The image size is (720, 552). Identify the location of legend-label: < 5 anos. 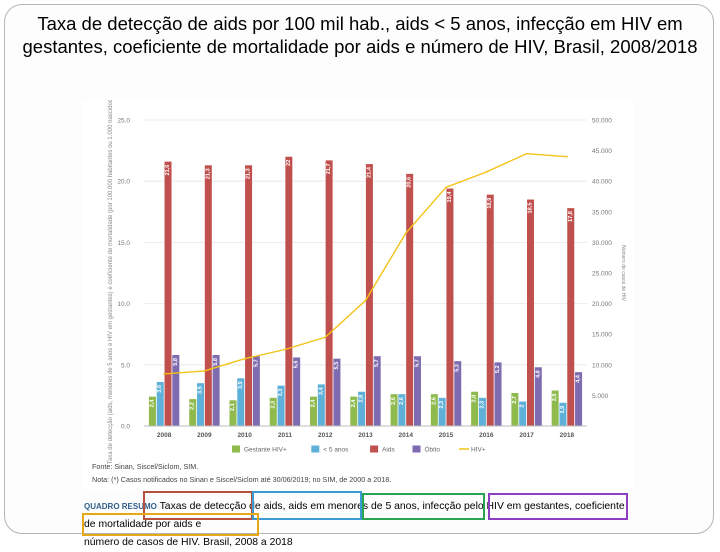
(336, 450).